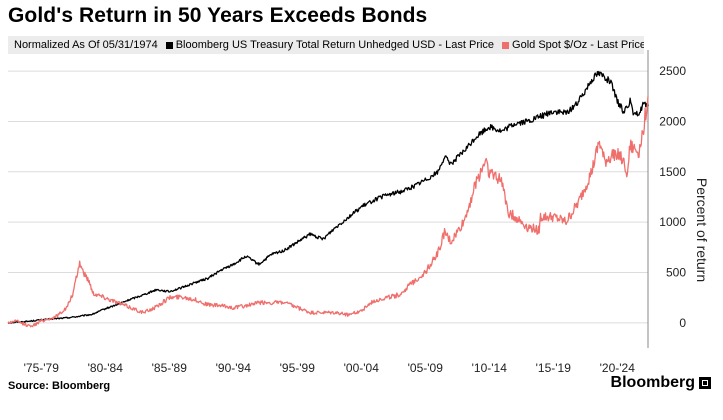  What do you see at coordinates (234, 368) in the screenshot?
I see `x-tick-label: '90-'94` at bounding box center [234, 368].